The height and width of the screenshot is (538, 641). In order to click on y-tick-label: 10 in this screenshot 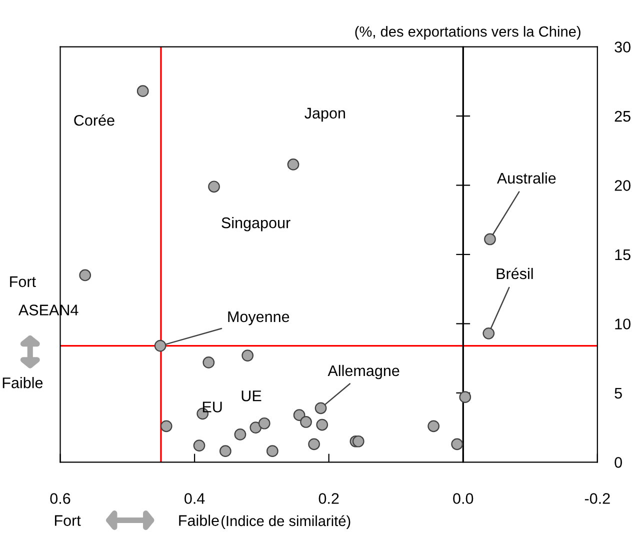, I will do `click(622, 324)`.